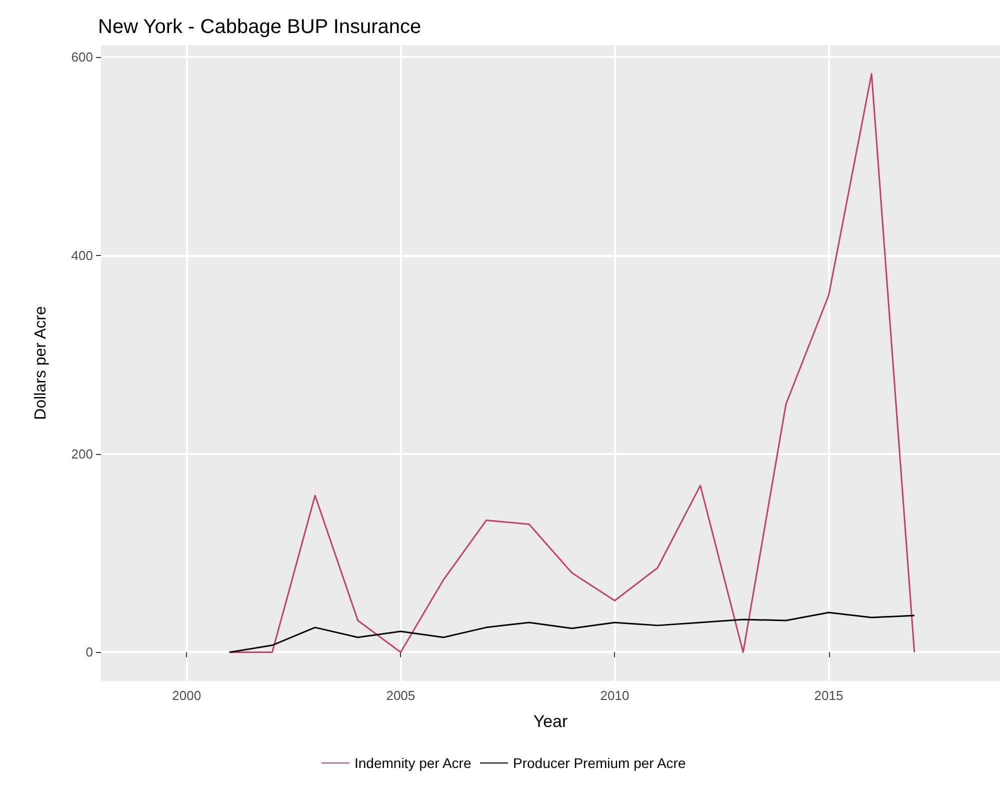 Image resolution: width=1000 pixels, height=793 pixels. I want to click on chart-title: New York - Cabbage BUP Insurance, so click(260, 27).